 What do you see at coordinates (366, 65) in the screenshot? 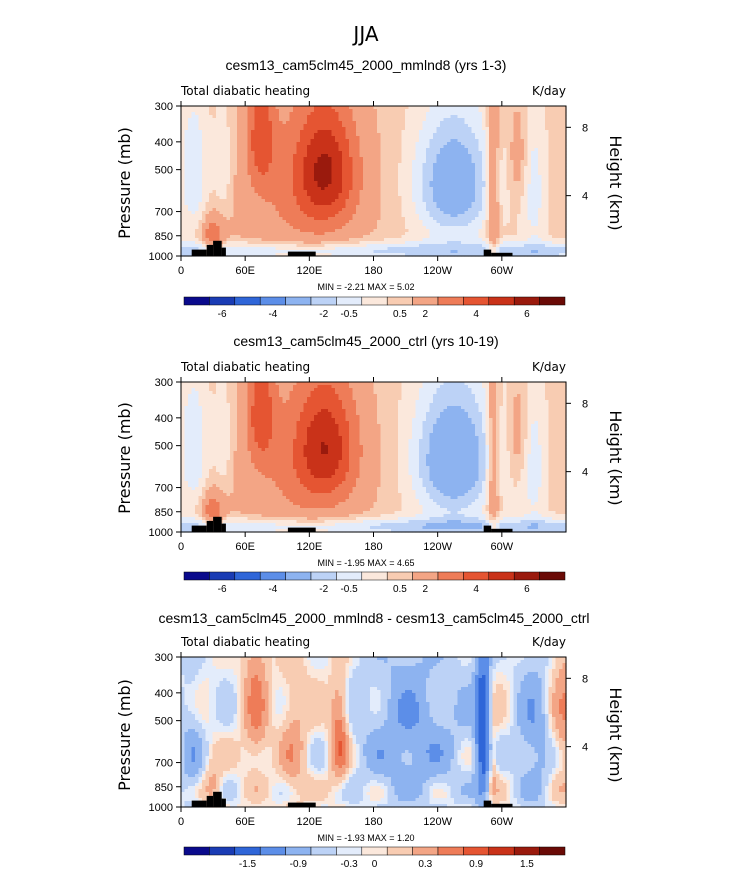
I see `panel-1-title: cesm13_cam5clm45_2000_mmlnd8 (yrs 1-3)` at bounding box center [366, 65].